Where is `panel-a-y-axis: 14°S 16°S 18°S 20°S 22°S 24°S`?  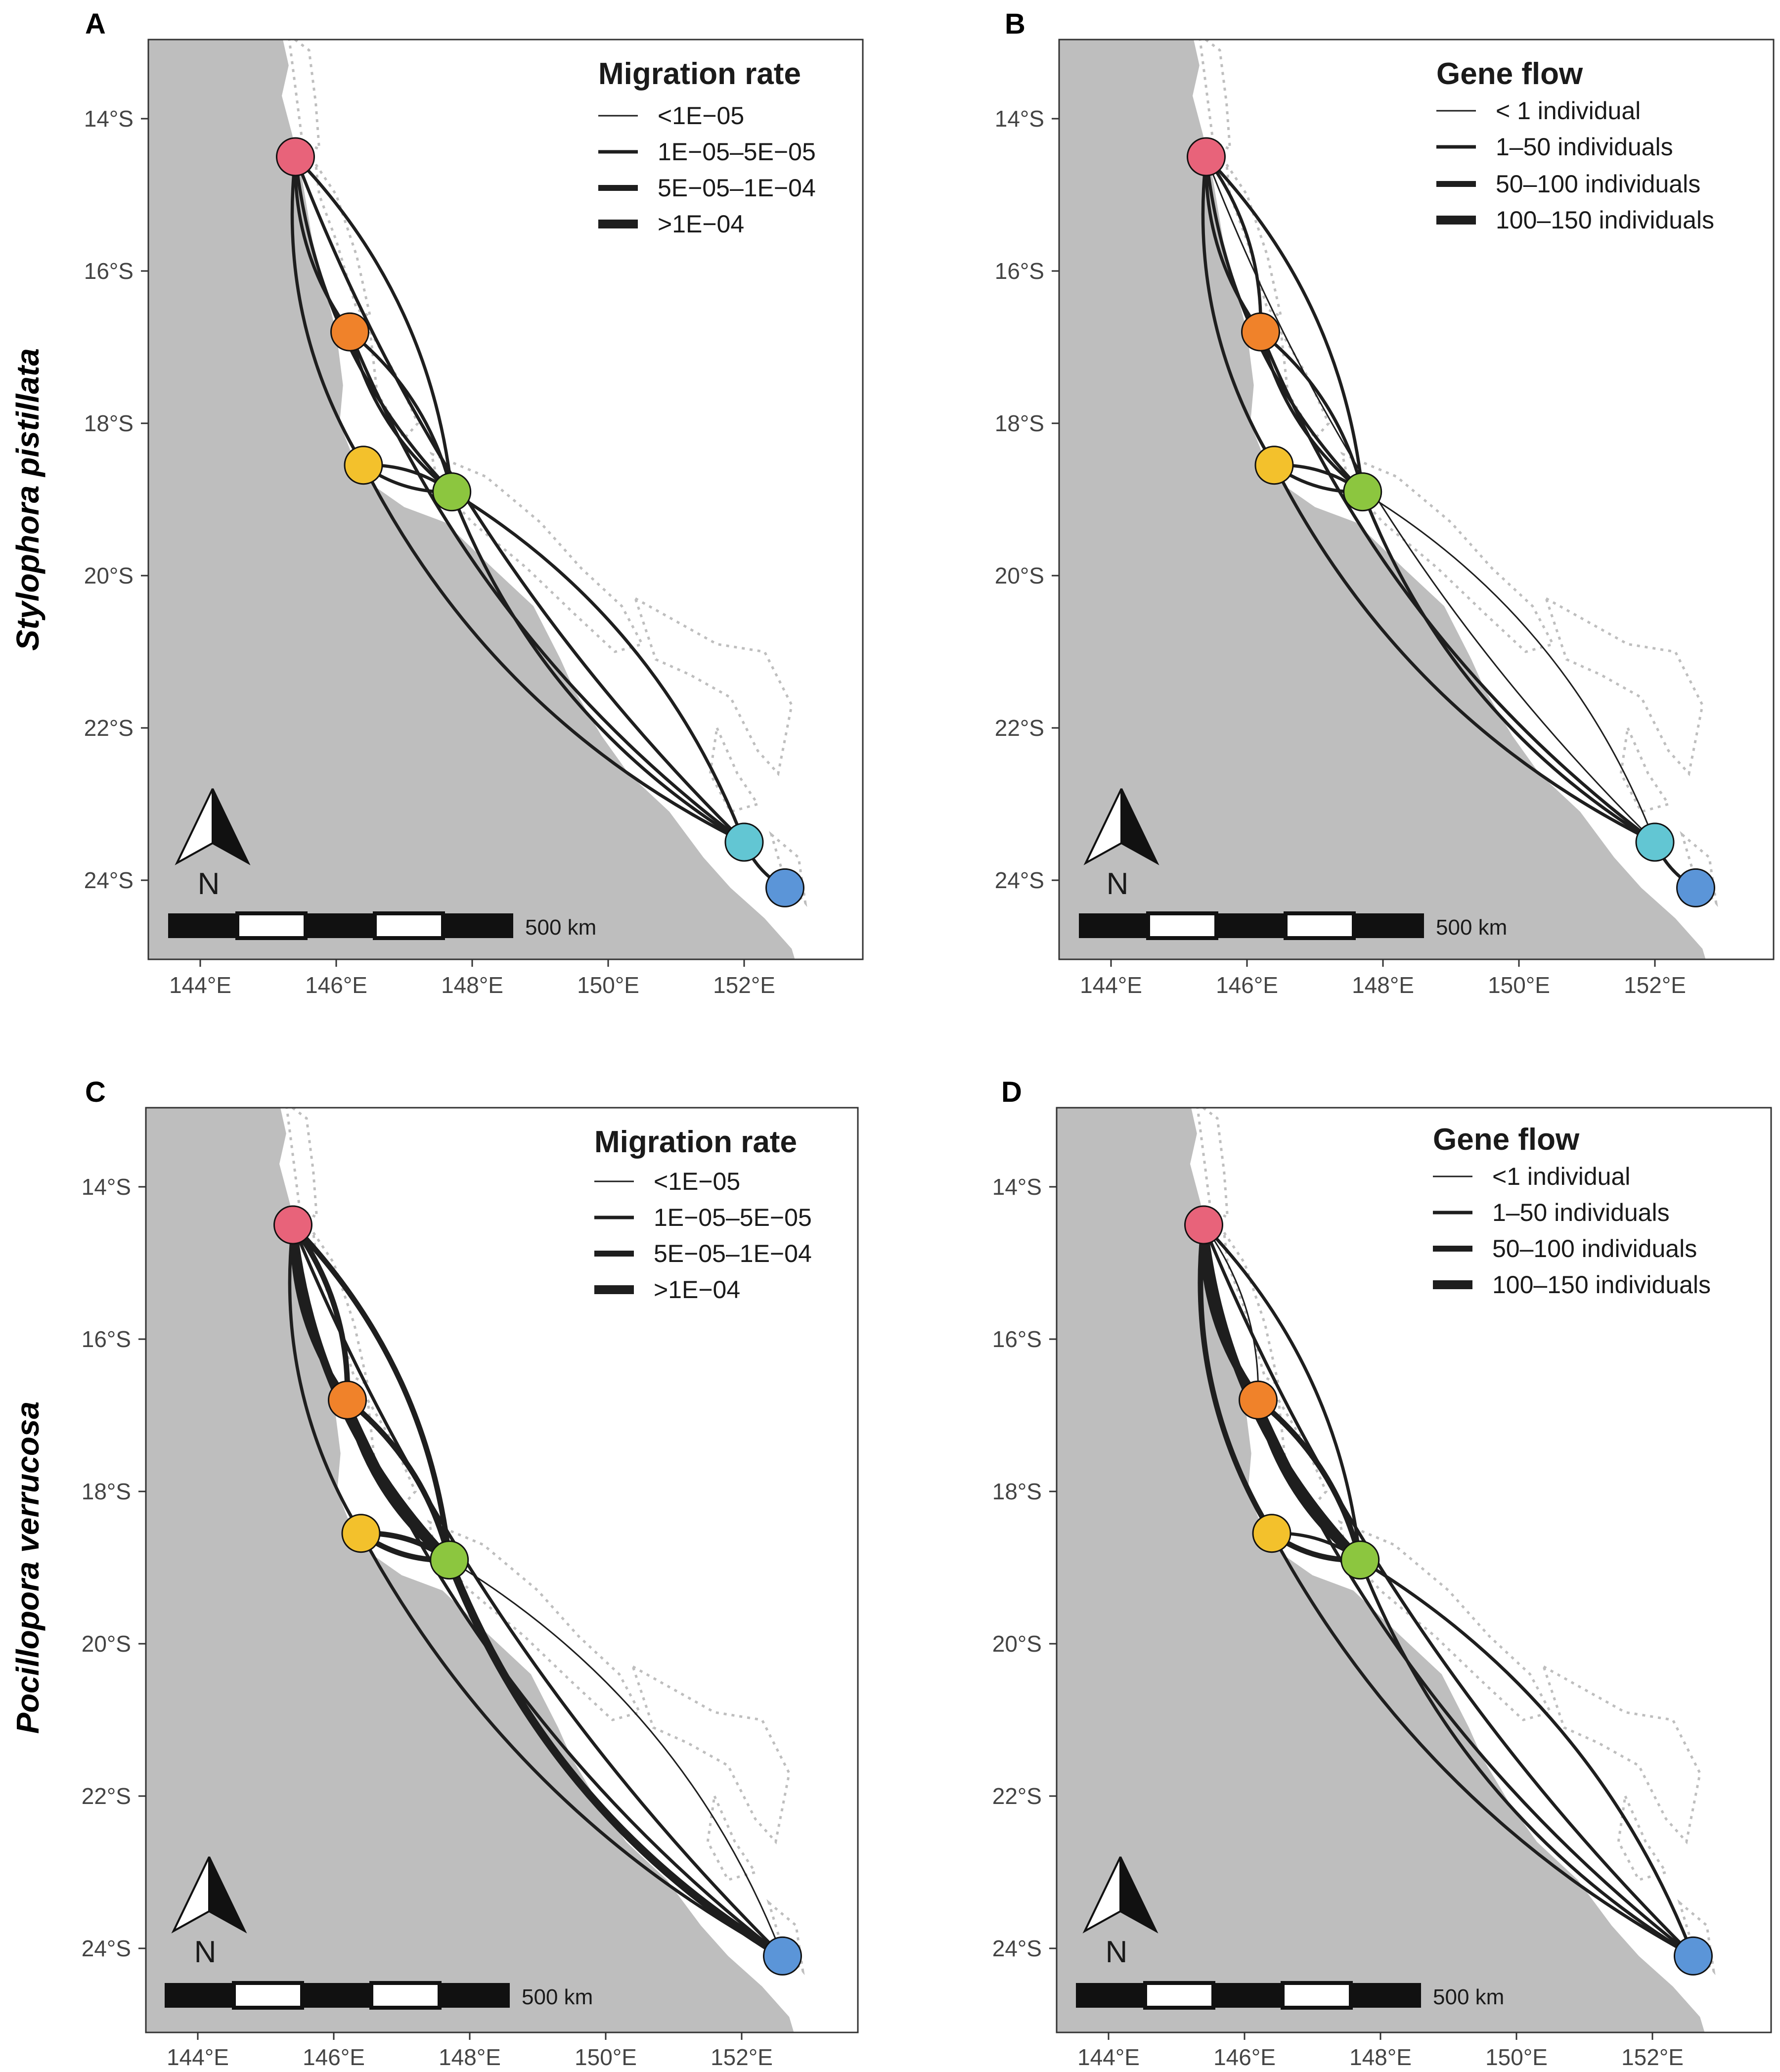
panel-a-y-axis: 14°S 16°S 18°S 20°S 22°S 24°S is located at coordinates (116, 499).